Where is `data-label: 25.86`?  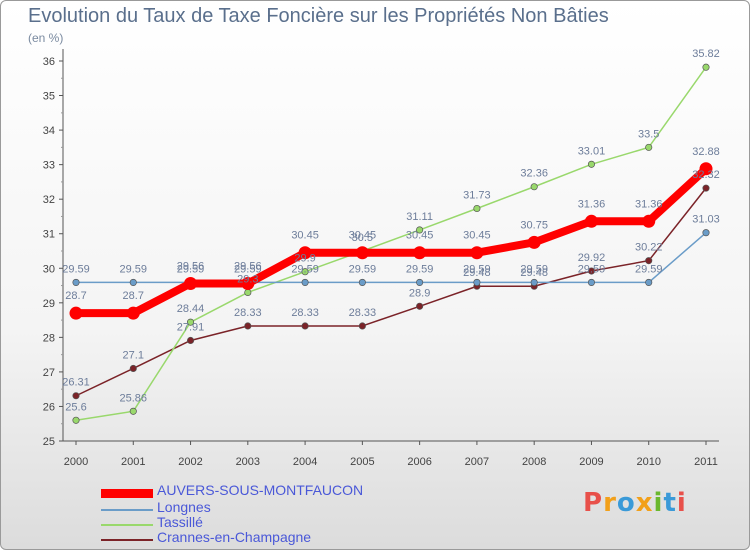
data-label: 25.86 is located at coordinates (134, 398).